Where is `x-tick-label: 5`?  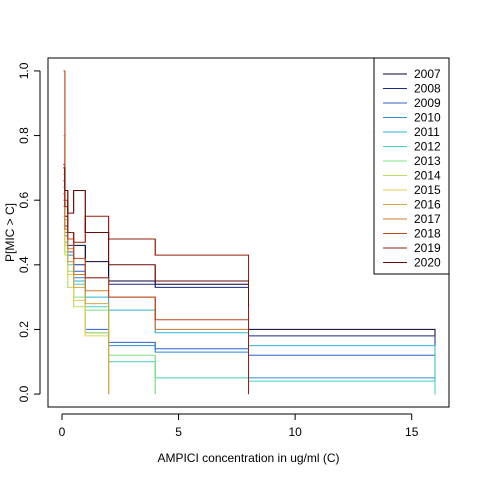 x-tick-label: 5 is located at coordinates (178, 432).